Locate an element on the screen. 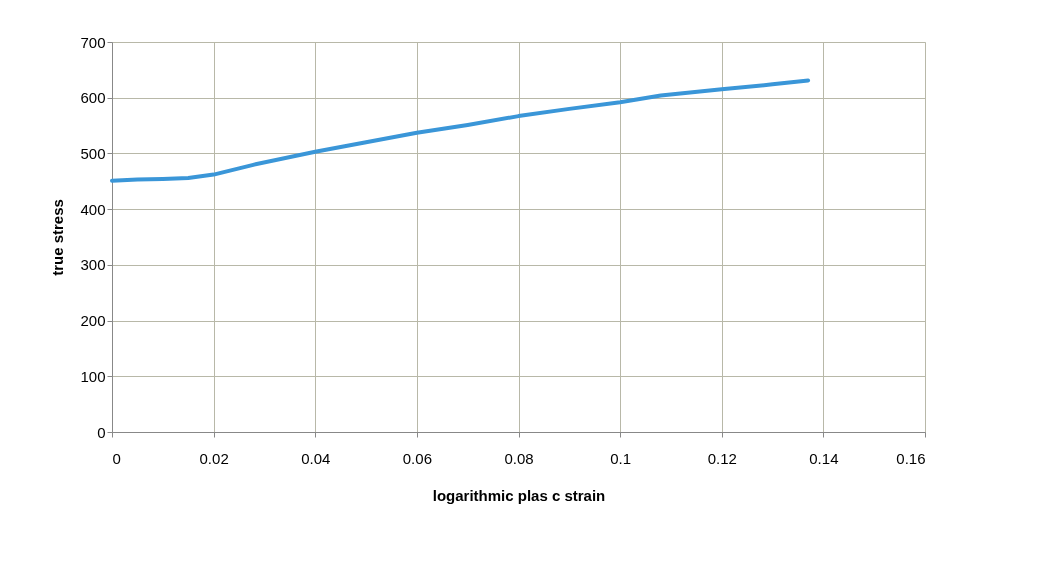 Image resolution: width=1040 pixels, height=585 pixels. y-tick-label: 200 is located at coordinates (93, 321).